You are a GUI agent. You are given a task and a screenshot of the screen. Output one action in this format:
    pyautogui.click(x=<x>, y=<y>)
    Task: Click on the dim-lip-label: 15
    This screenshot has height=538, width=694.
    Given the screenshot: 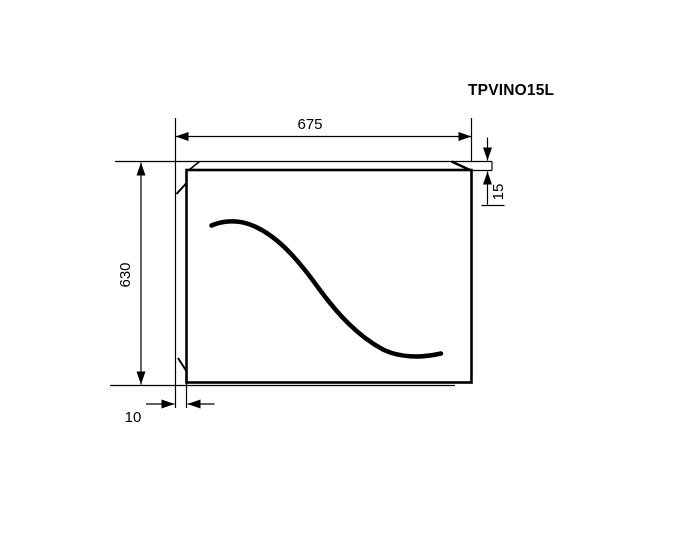 What is the action you would take?
    pyautogui.click(x=498, y=192)
    